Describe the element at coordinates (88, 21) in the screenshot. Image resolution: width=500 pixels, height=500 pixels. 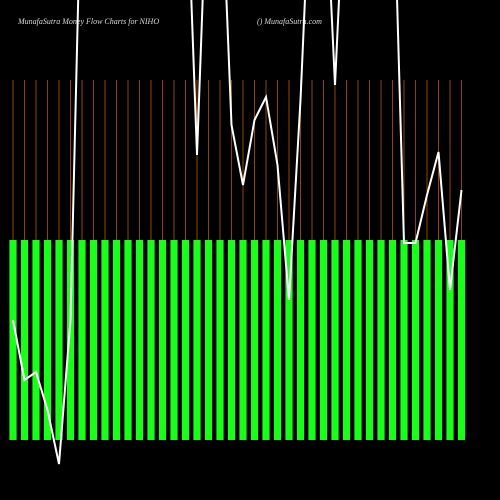
I see `chart-title: MunafaSutra Money Flow Charts for NIHO` at that location.